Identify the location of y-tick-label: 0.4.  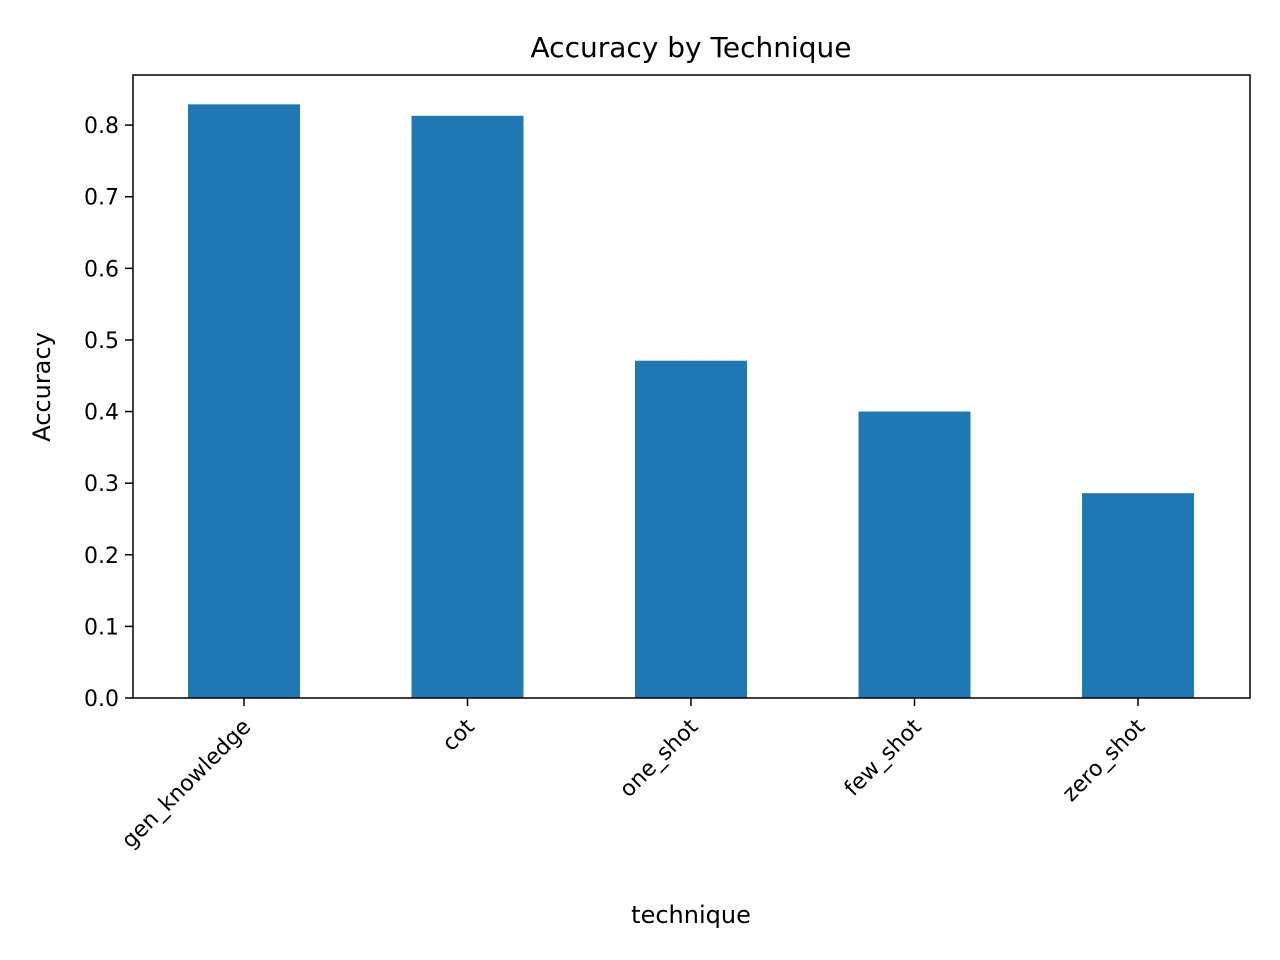
(101, 413).